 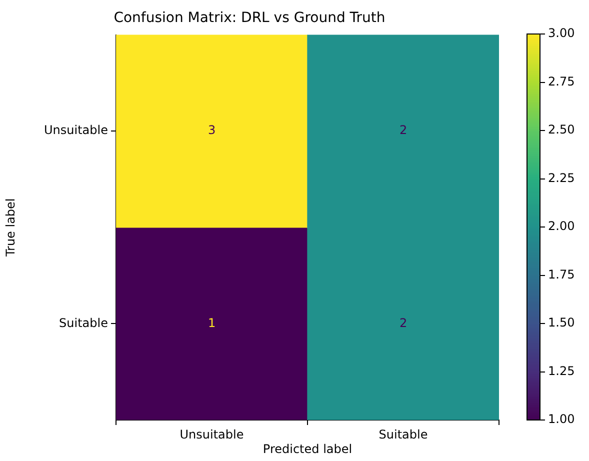 I want to click on color-bar-label: 2.75, so click(x=561, y=81).